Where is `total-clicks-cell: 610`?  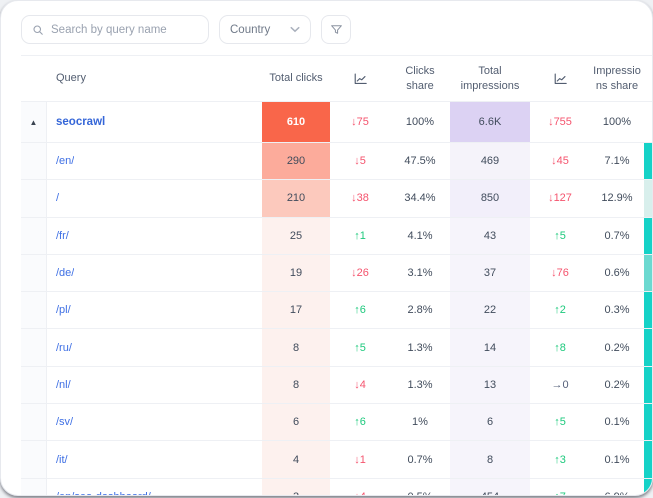 total-clicks-cell: 610 is located at coordinates (296, 122).